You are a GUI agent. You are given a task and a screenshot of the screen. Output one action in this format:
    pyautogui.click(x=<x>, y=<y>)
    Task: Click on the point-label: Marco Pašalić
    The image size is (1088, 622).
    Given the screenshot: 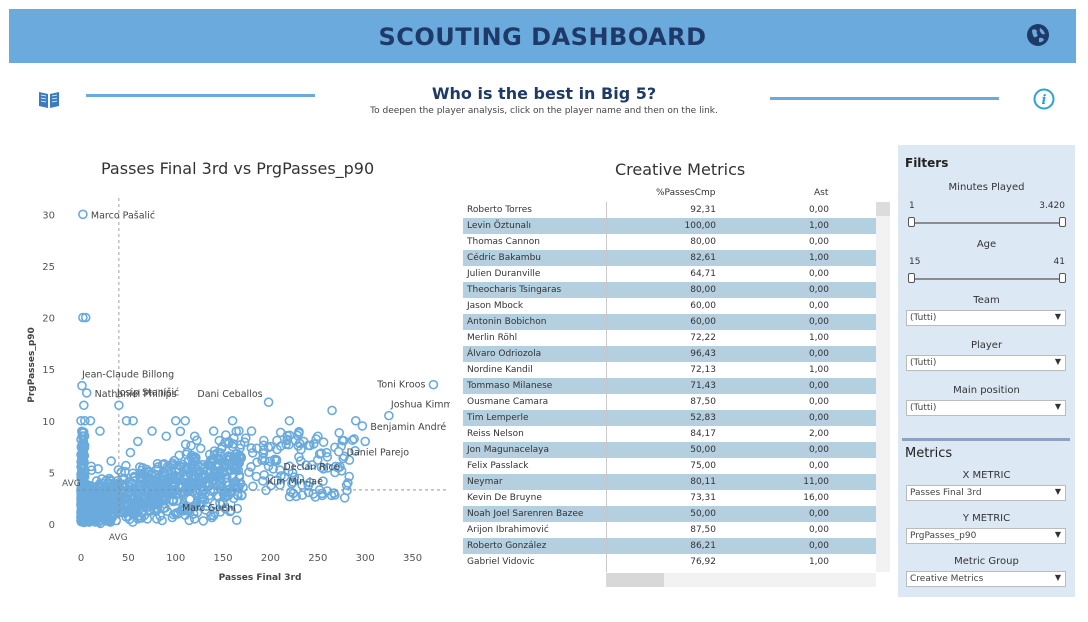 What is the action you would take?
    pyautogui.click(x=123, y=215)
    